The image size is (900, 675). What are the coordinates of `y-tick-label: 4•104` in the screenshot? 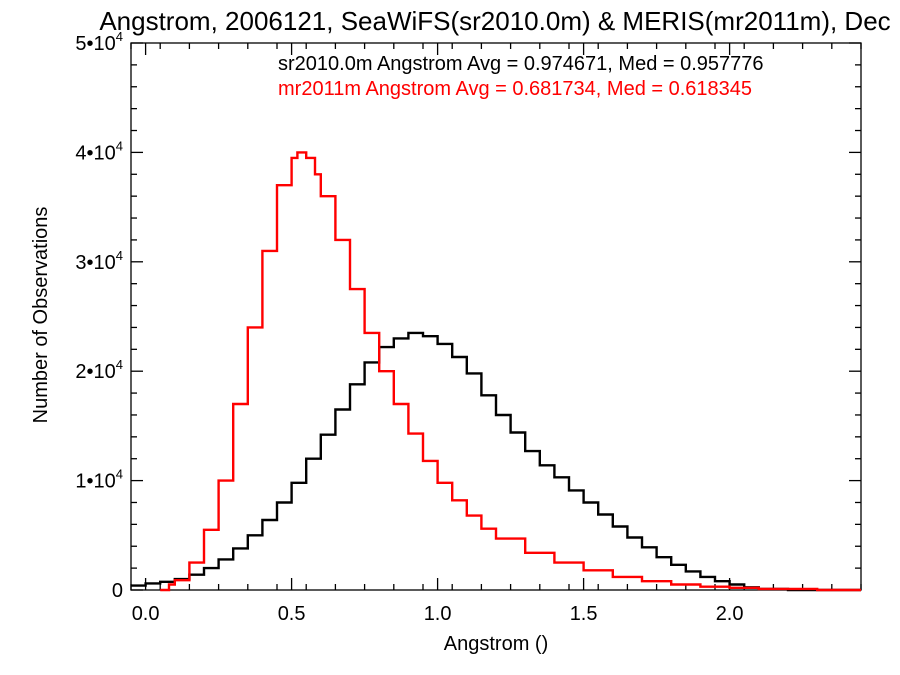 It's located at (99, 151).